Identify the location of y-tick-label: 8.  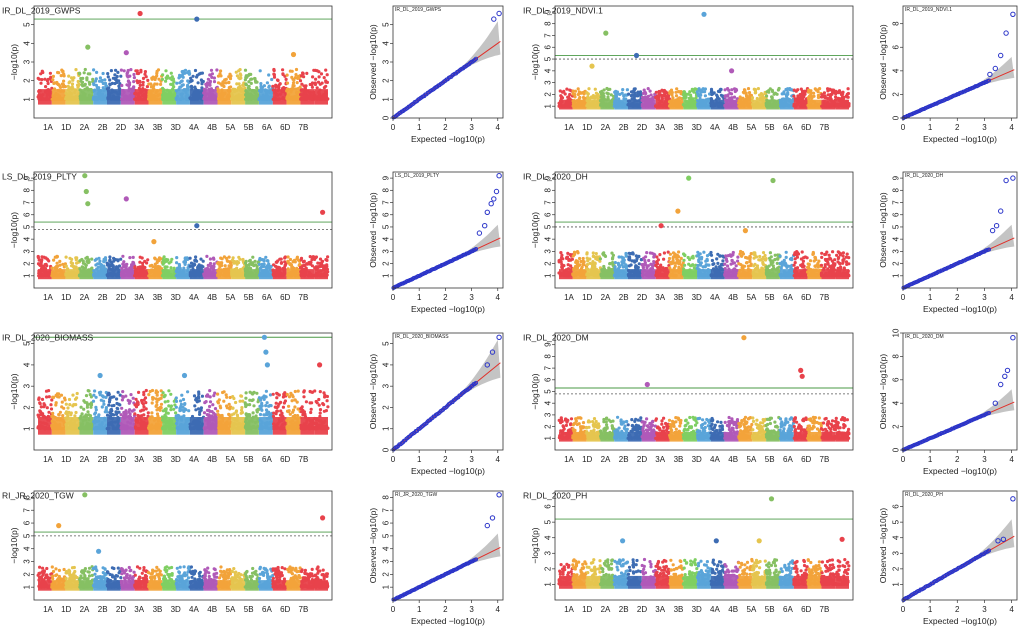
(896, 23).